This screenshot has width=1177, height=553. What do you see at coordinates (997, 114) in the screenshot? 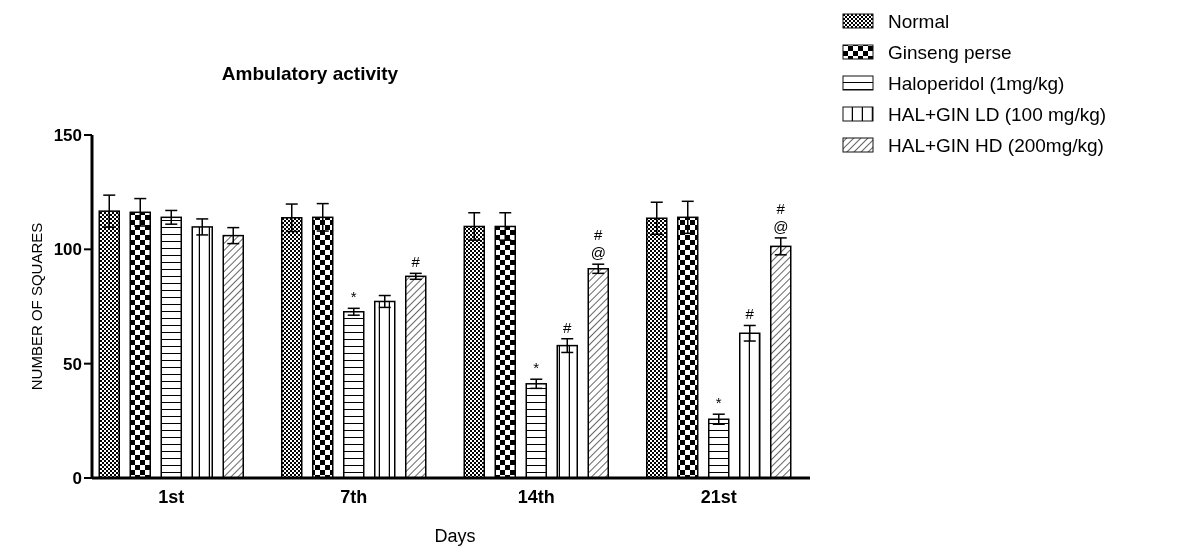
I see `legend-label: HAL+GIN LD (100 mg/kg)` at bounding box center [997, 114].